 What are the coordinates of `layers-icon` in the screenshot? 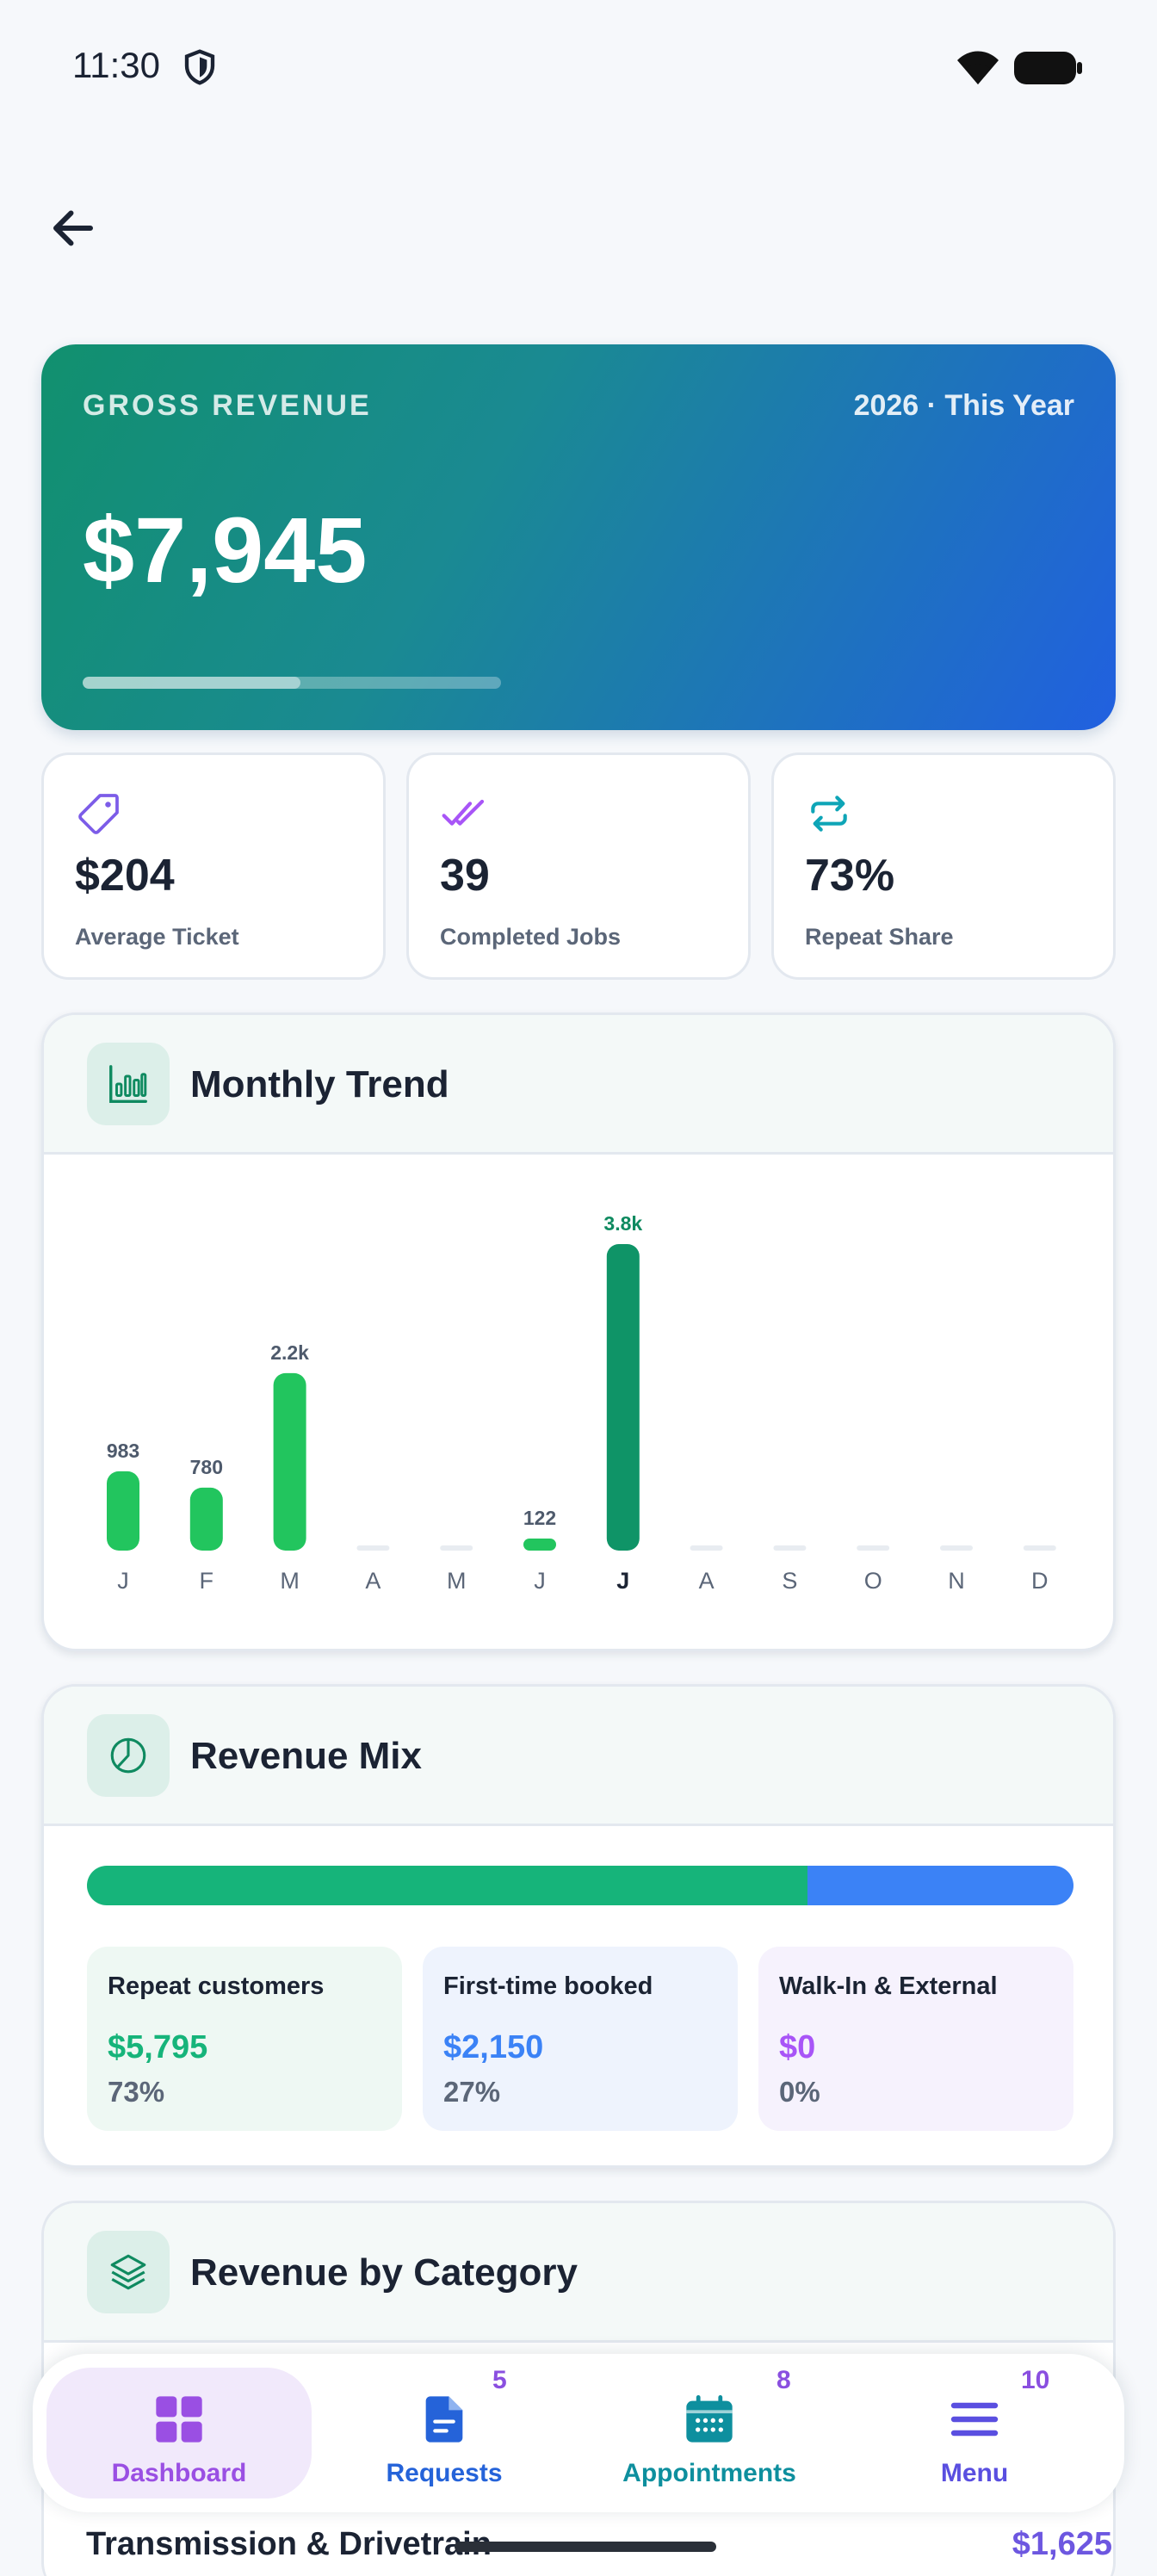 It's located at (128, 2272).